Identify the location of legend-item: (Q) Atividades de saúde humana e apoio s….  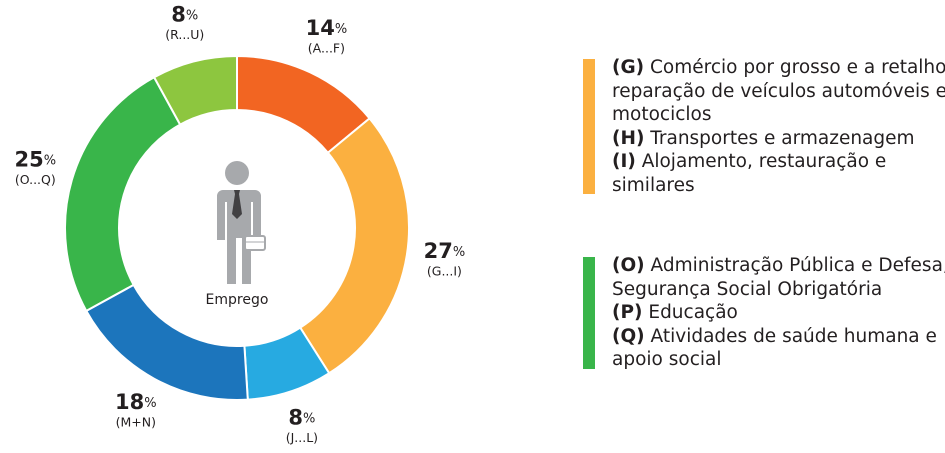
(778, 348).